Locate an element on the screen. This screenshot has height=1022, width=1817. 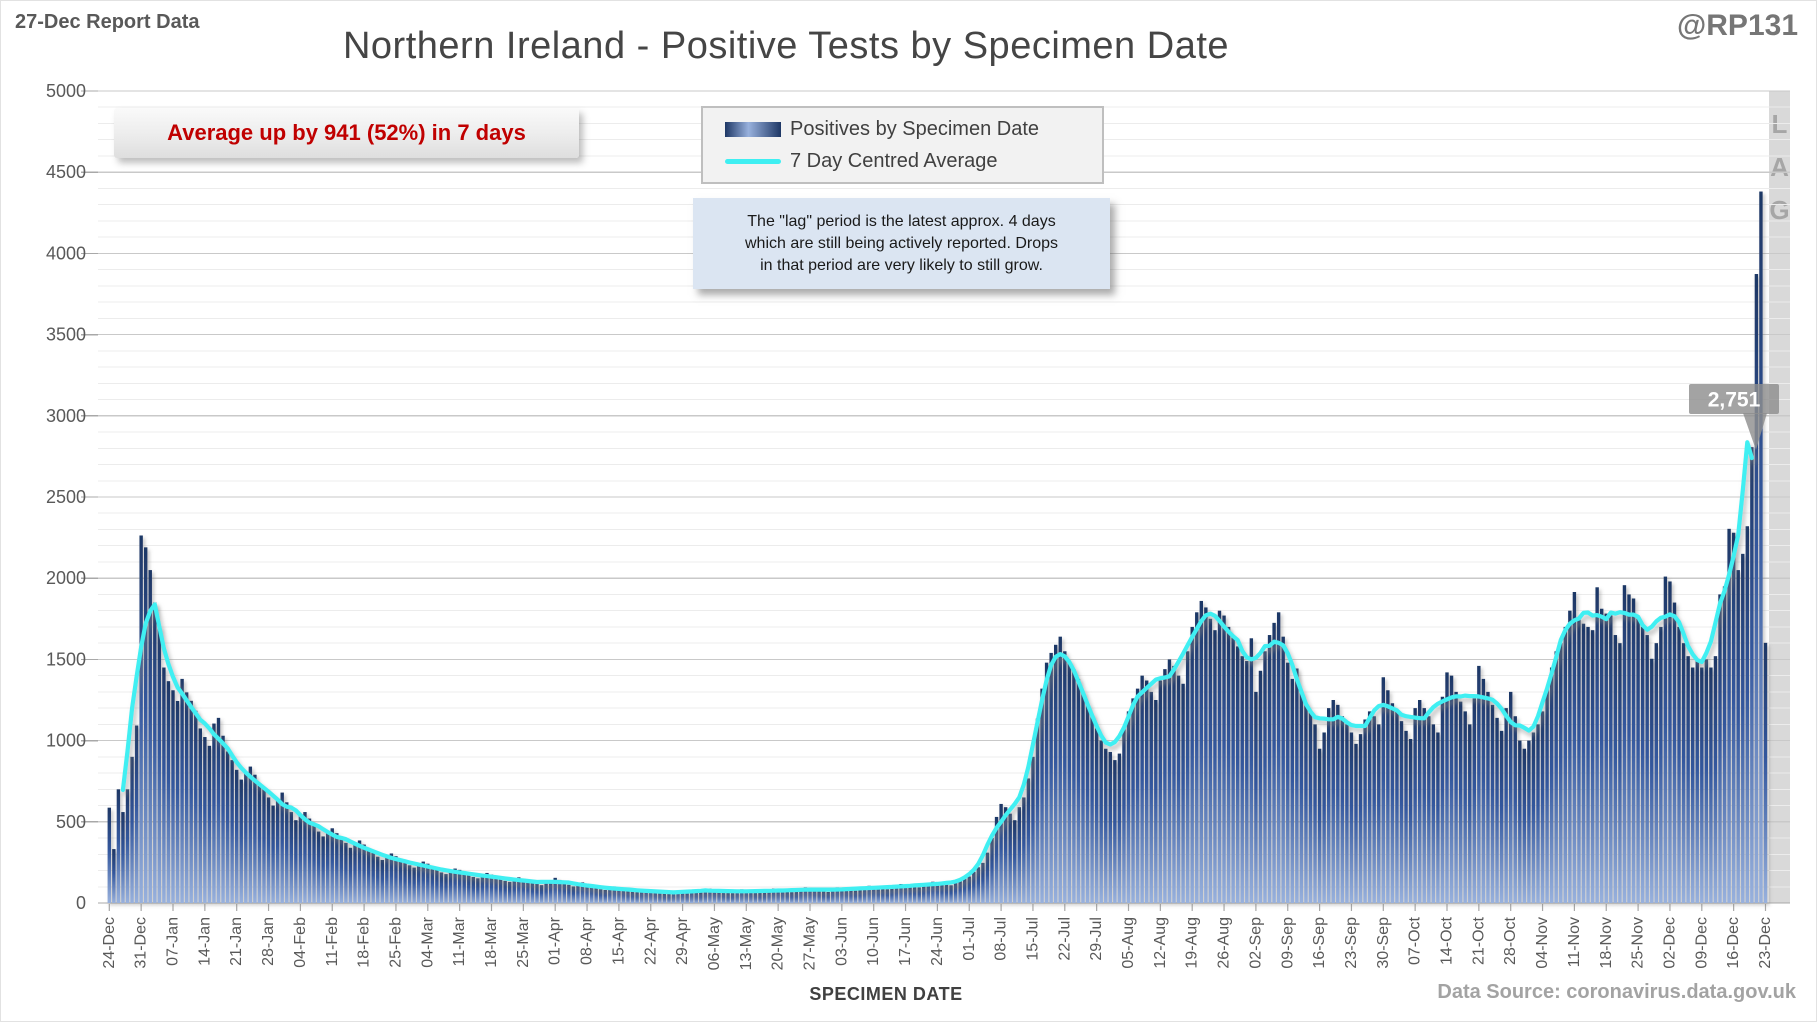
y-tick-label: 500 is located at coordinates (71, 822).